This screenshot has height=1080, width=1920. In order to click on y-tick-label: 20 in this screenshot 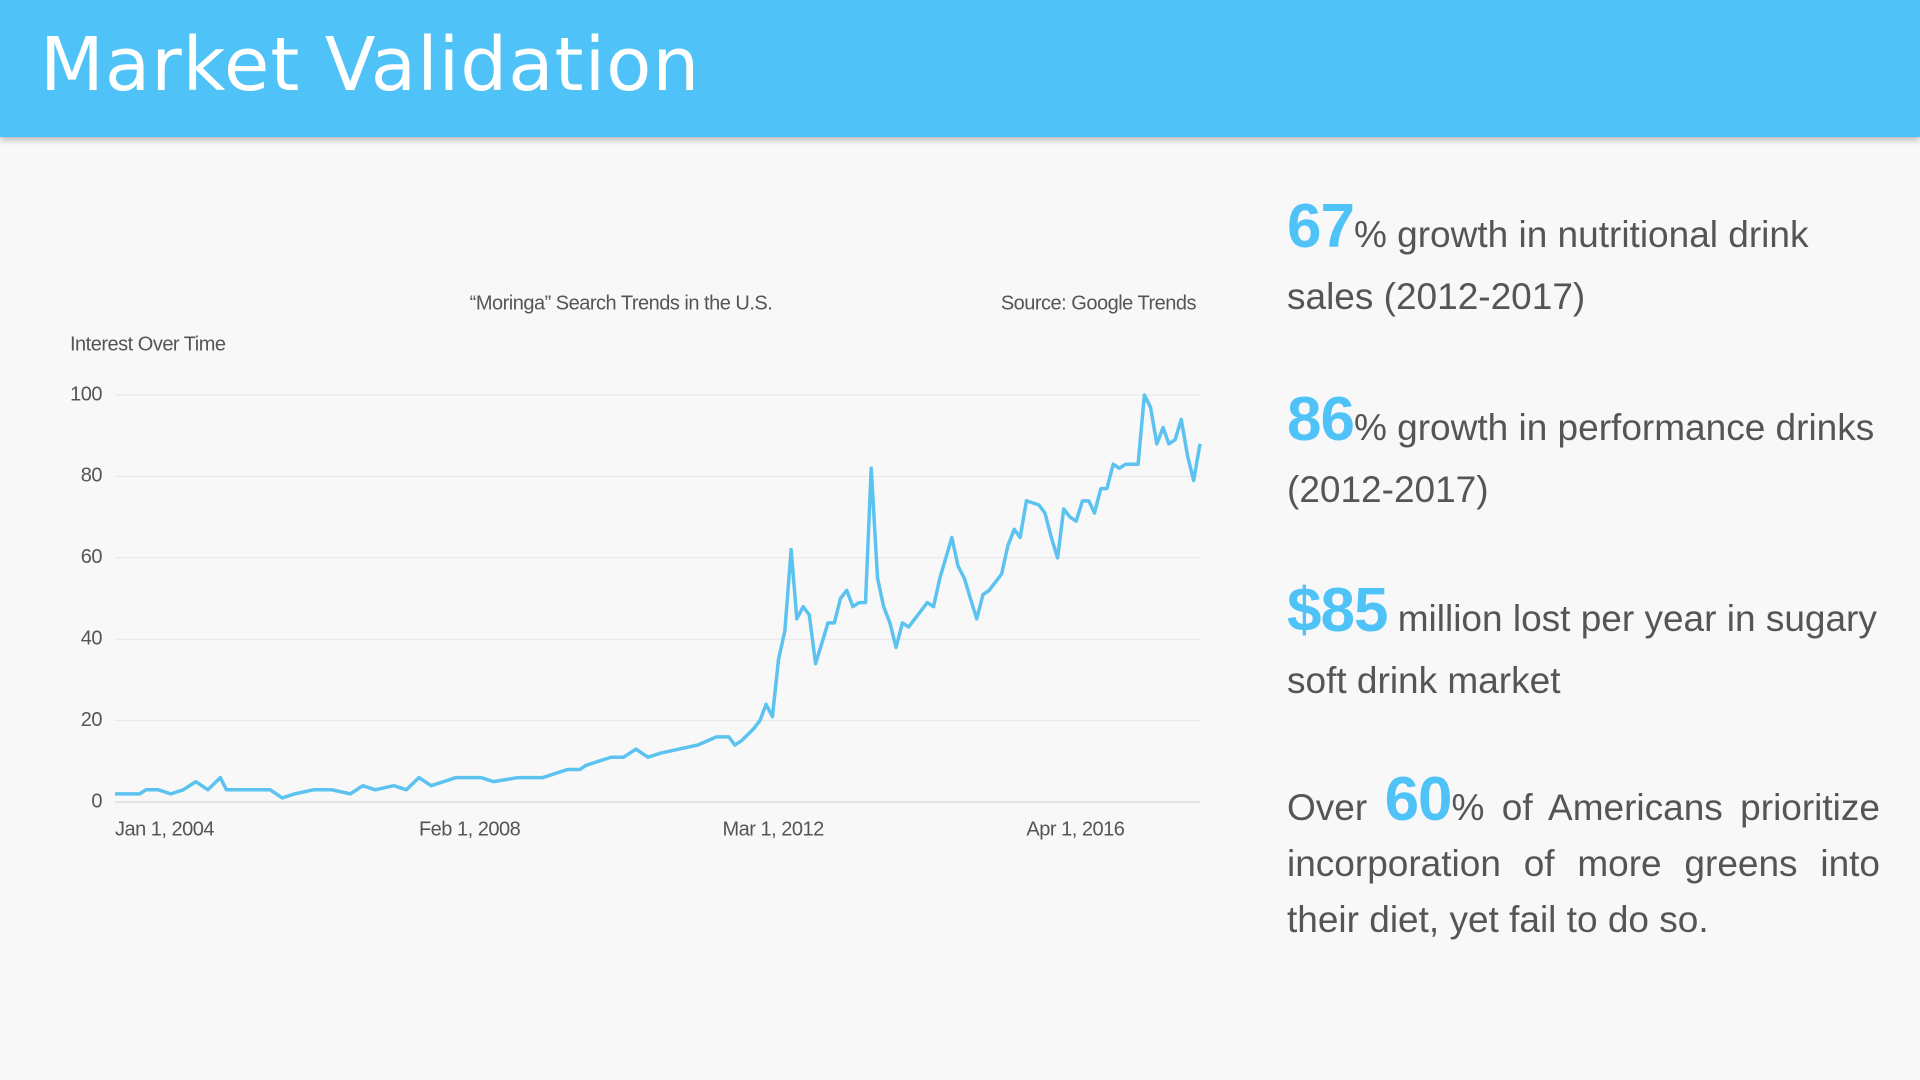, I will do `click(92, 720)`.